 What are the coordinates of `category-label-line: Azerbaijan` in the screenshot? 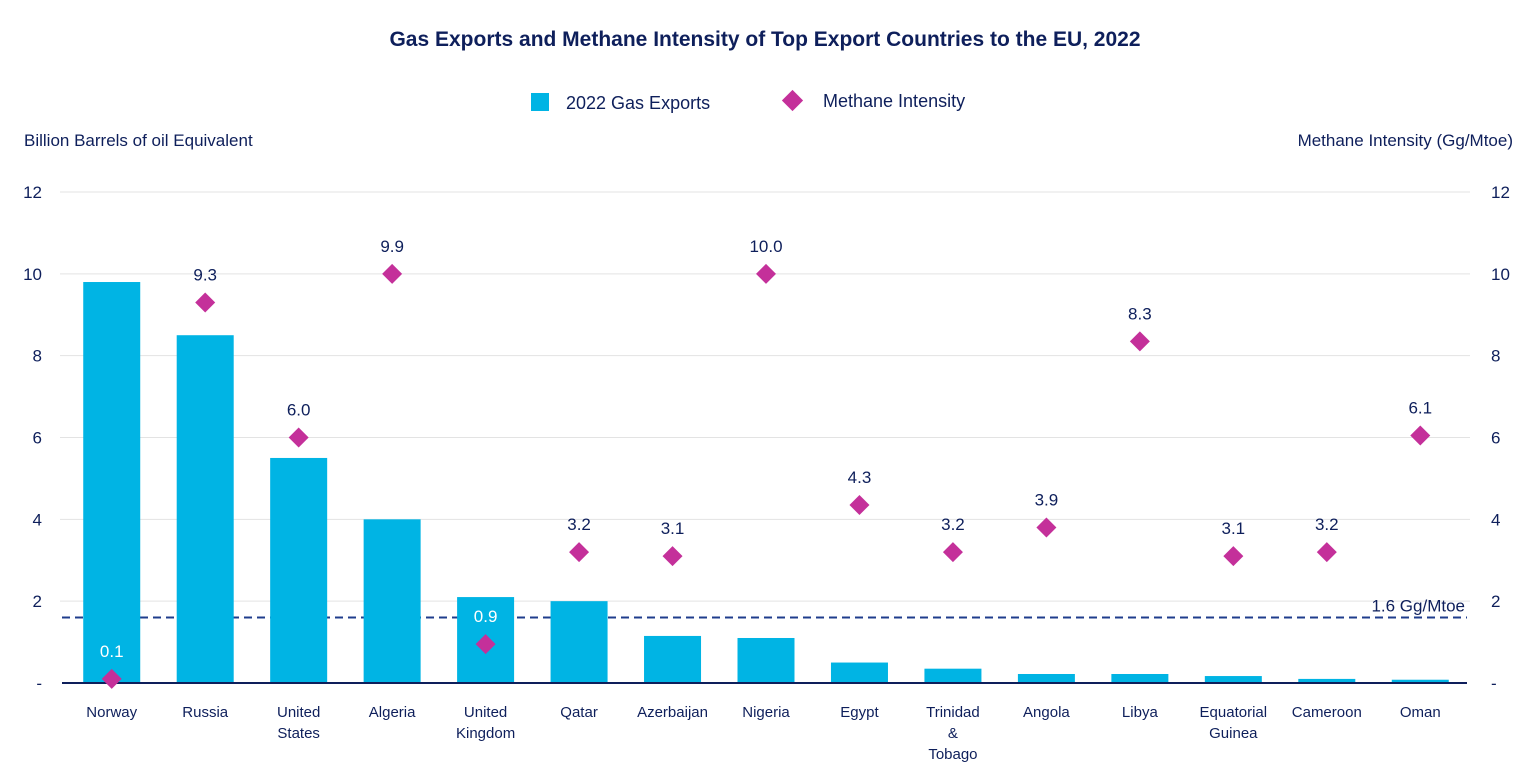 It's located at (672, 712).